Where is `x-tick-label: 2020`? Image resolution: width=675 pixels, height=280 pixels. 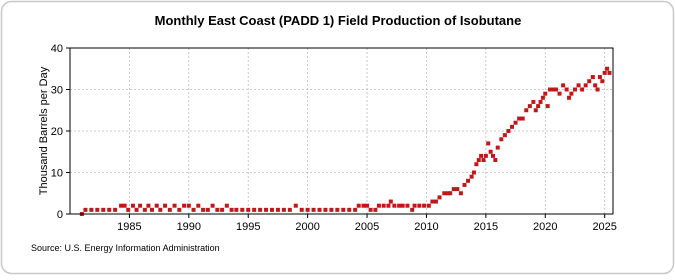 x-tick-label: 2020 is located at coordinates (545, 227).